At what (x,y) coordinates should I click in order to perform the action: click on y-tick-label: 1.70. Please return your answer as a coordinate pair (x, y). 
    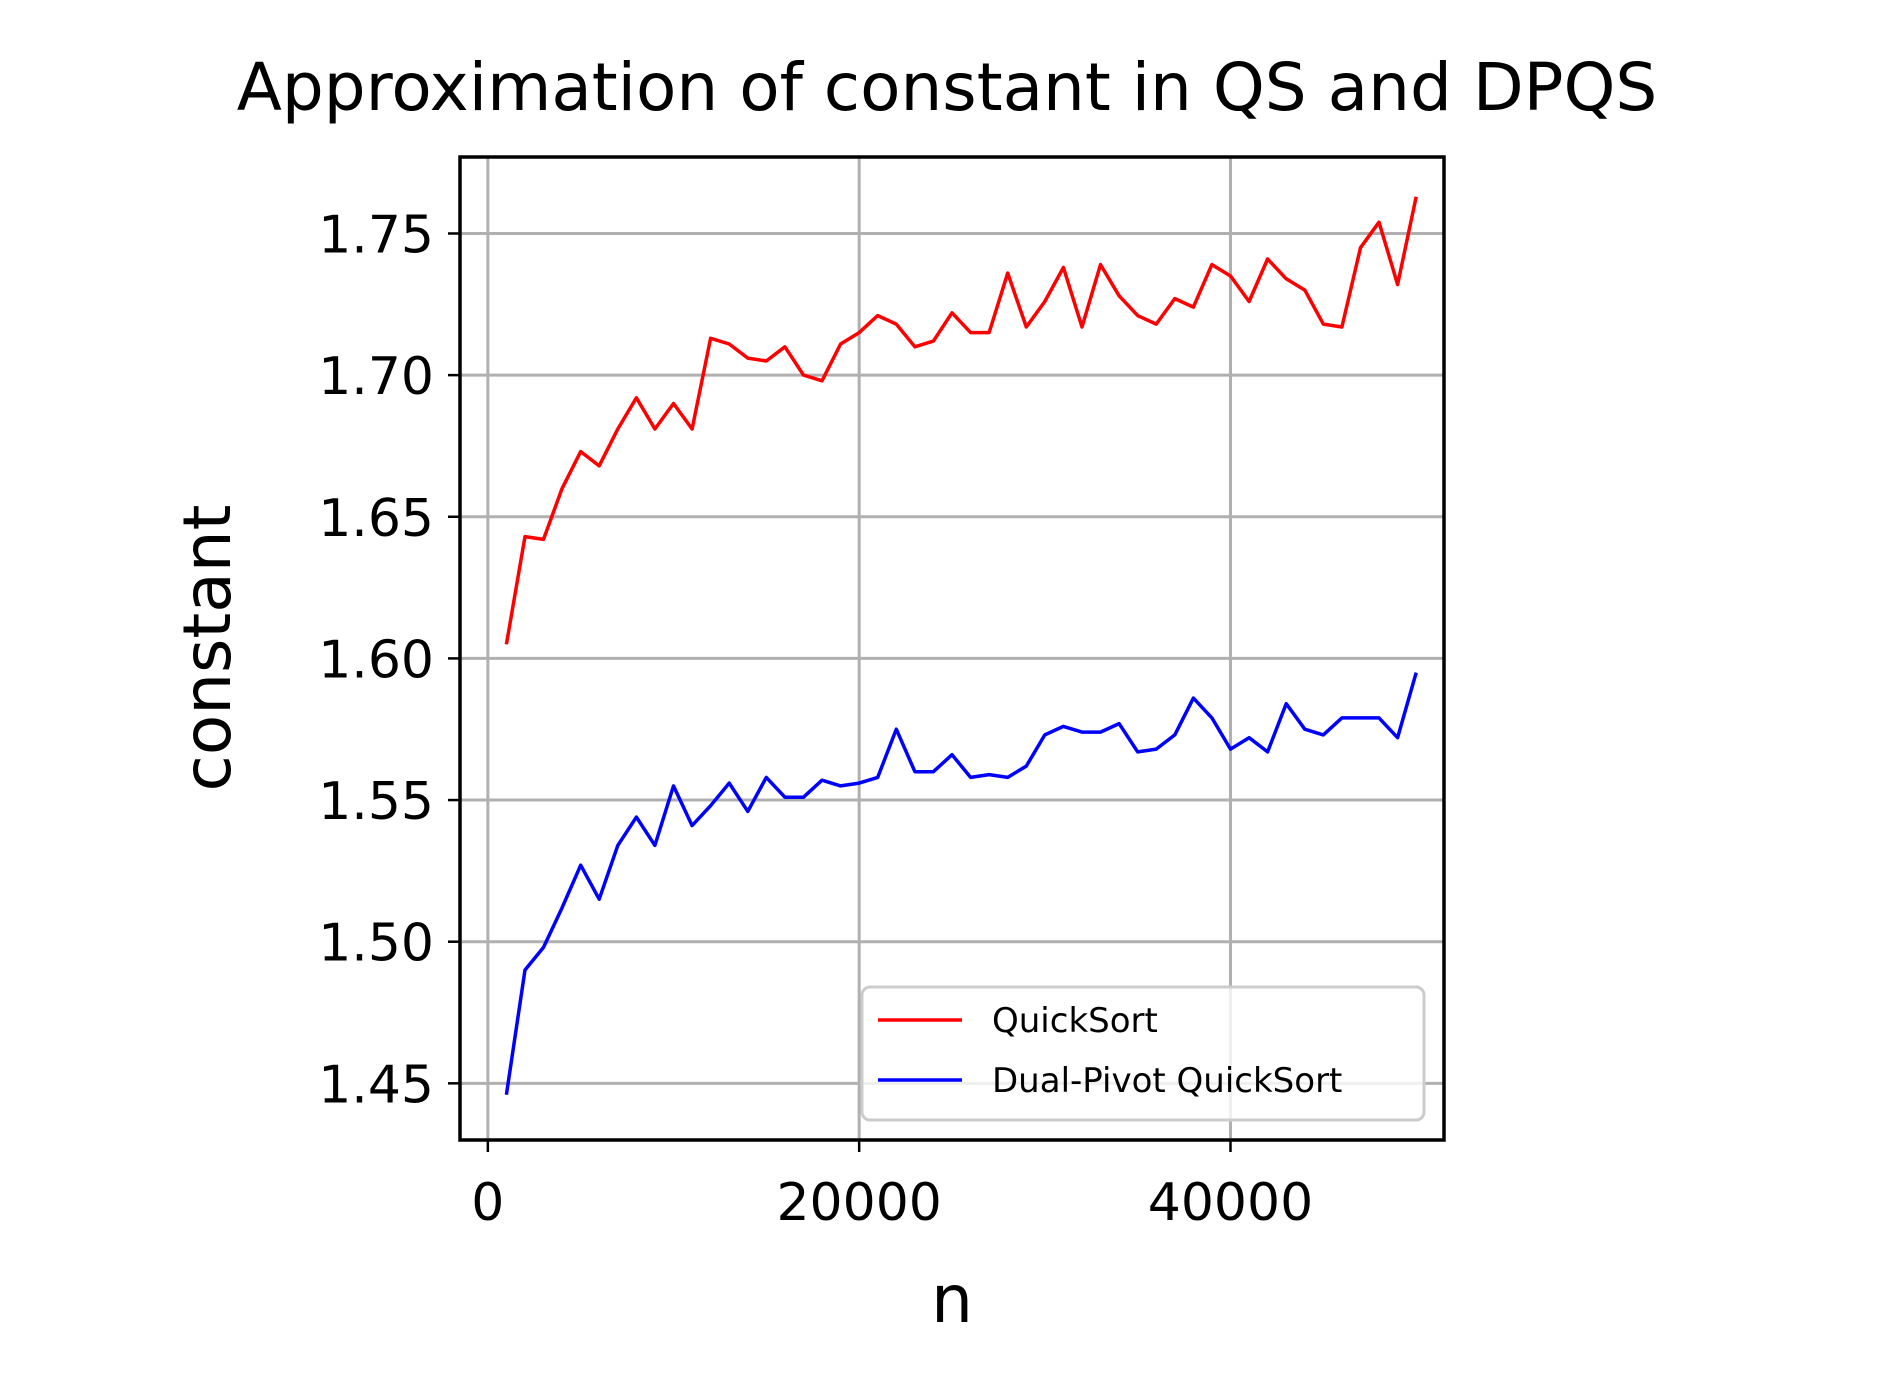
    Looking at the image, I should click on (376, 377).